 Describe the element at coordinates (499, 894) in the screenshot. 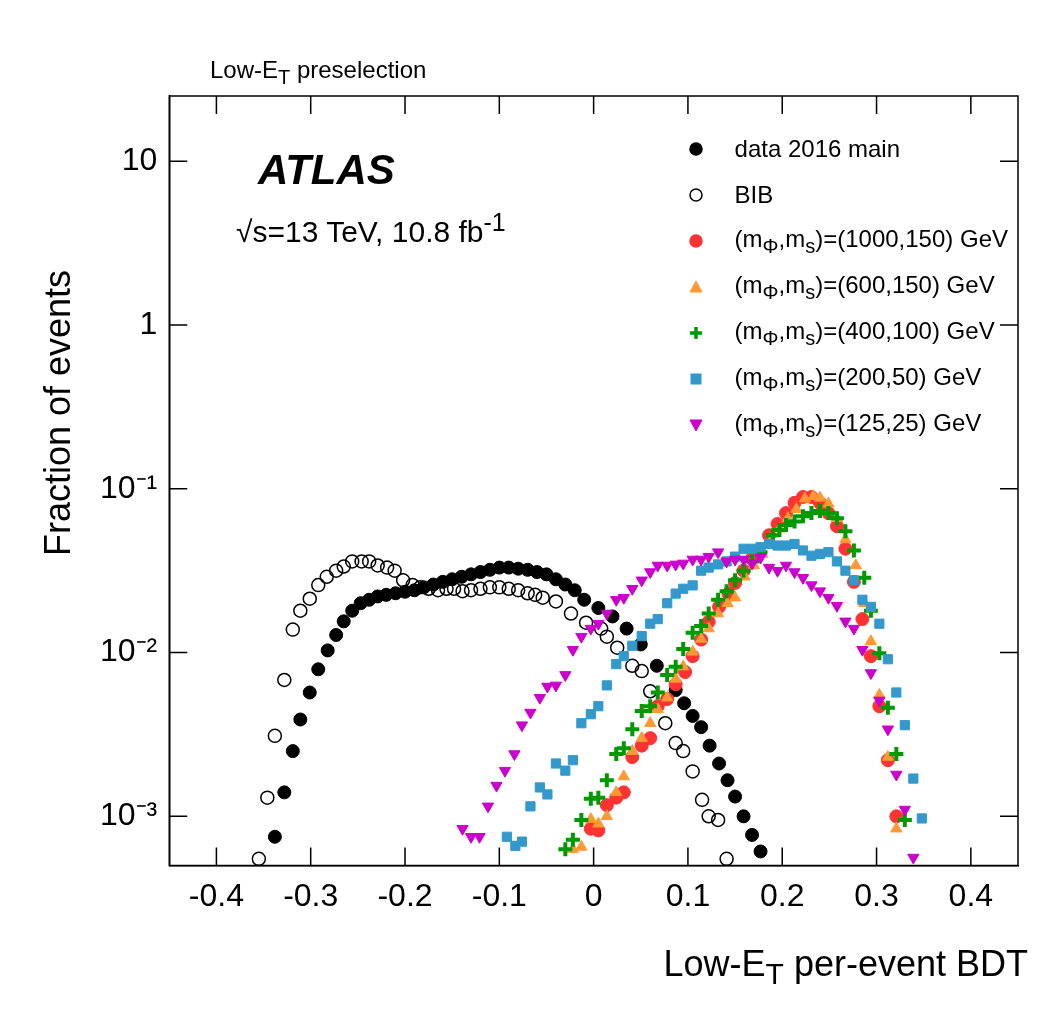

I see `x-tick-label: -0.1` at that location.